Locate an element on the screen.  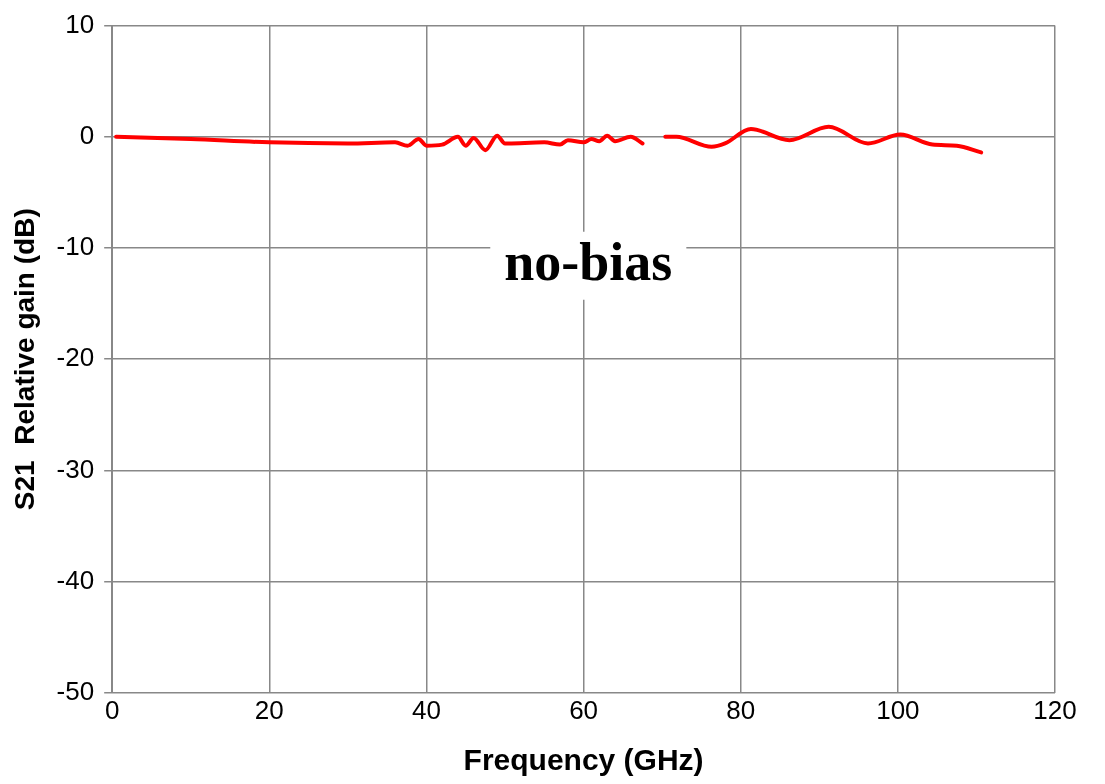
y-tick-label: -20 is located at coordinates (75, 357).